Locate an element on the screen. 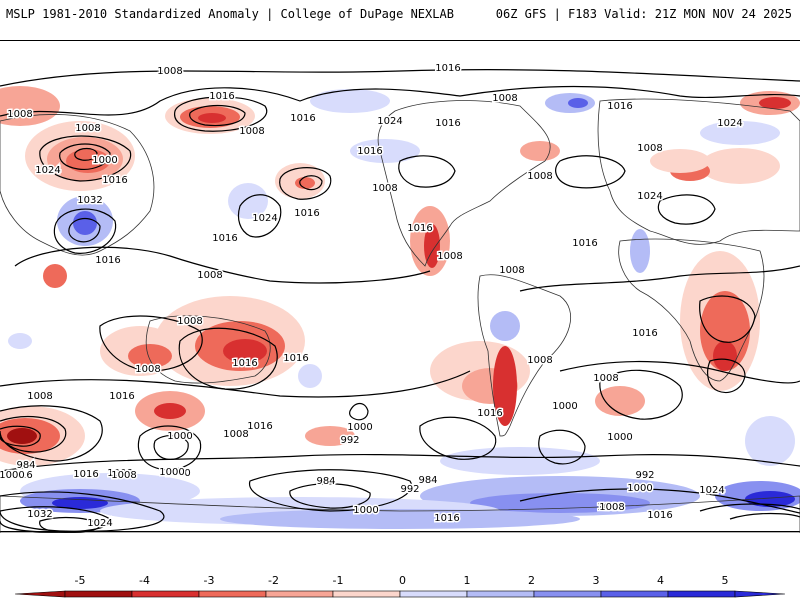 The image size is (800, 604). colorbar-tick-label: 1 is located at coordinates (467, 580).